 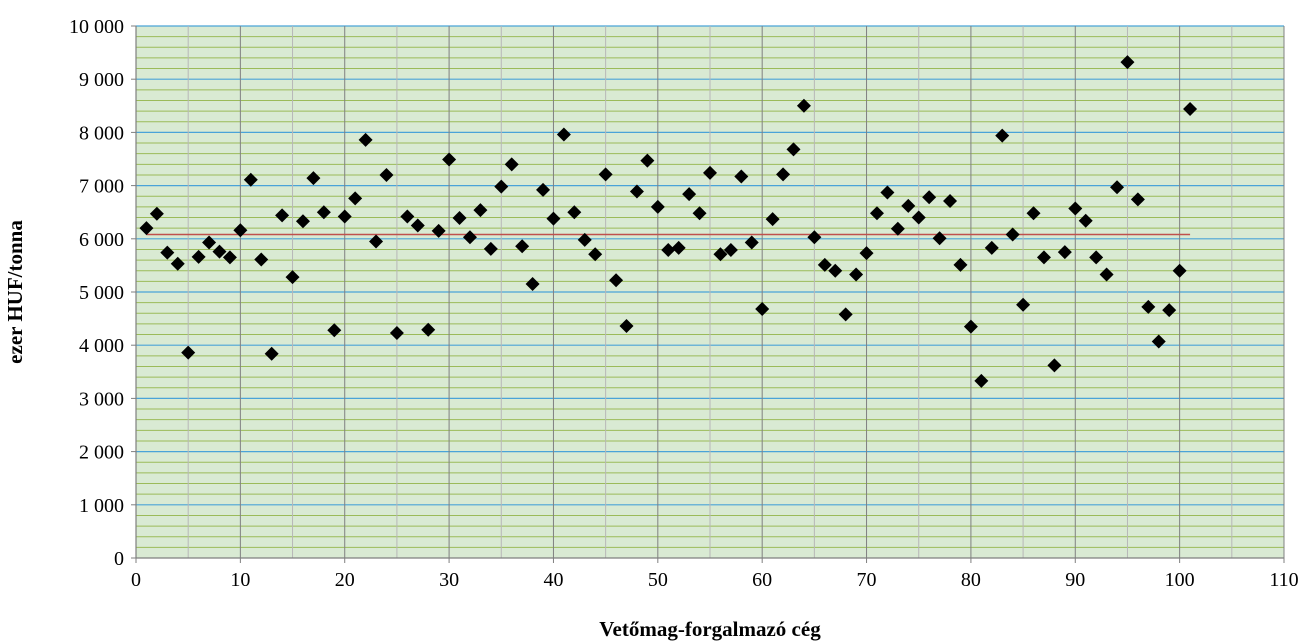 I want to click on x-tick-label: 50, so click(x=658, y=580).